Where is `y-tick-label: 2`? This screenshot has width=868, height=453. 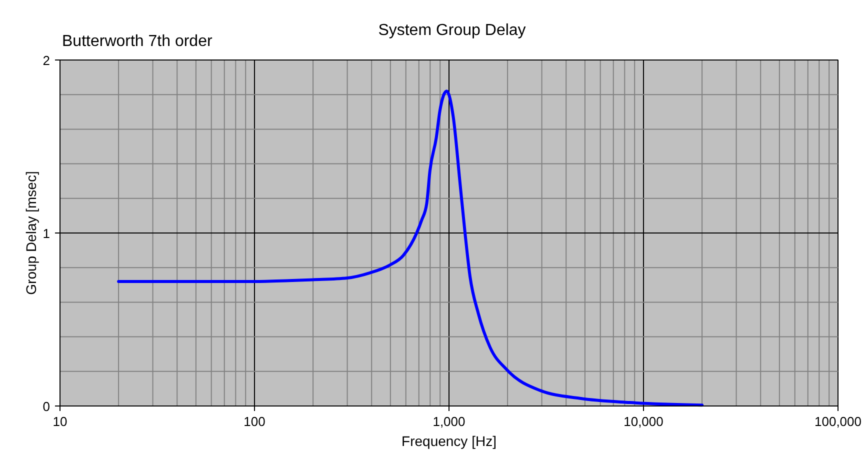 y-tick-label: 2 is located at coordinates (46, 60).